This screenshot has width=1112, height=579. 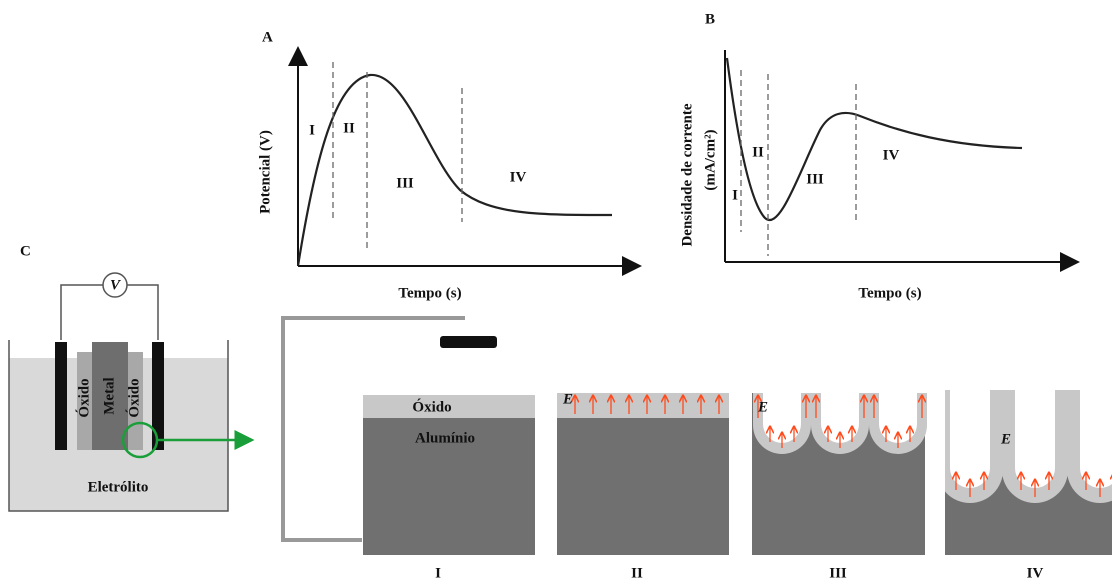 I want to click on voltmeter-label: V, so click(x=116, y=285).